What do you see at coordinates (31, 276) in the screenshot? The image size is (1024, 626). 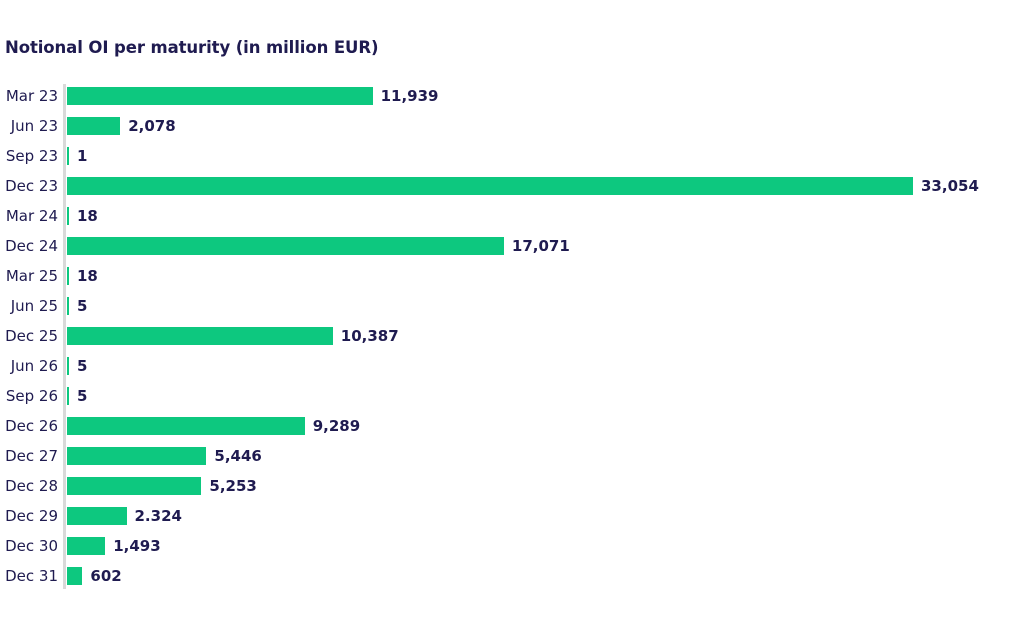 I see `category-label: Mar 25` at bounding box center [31, 276].